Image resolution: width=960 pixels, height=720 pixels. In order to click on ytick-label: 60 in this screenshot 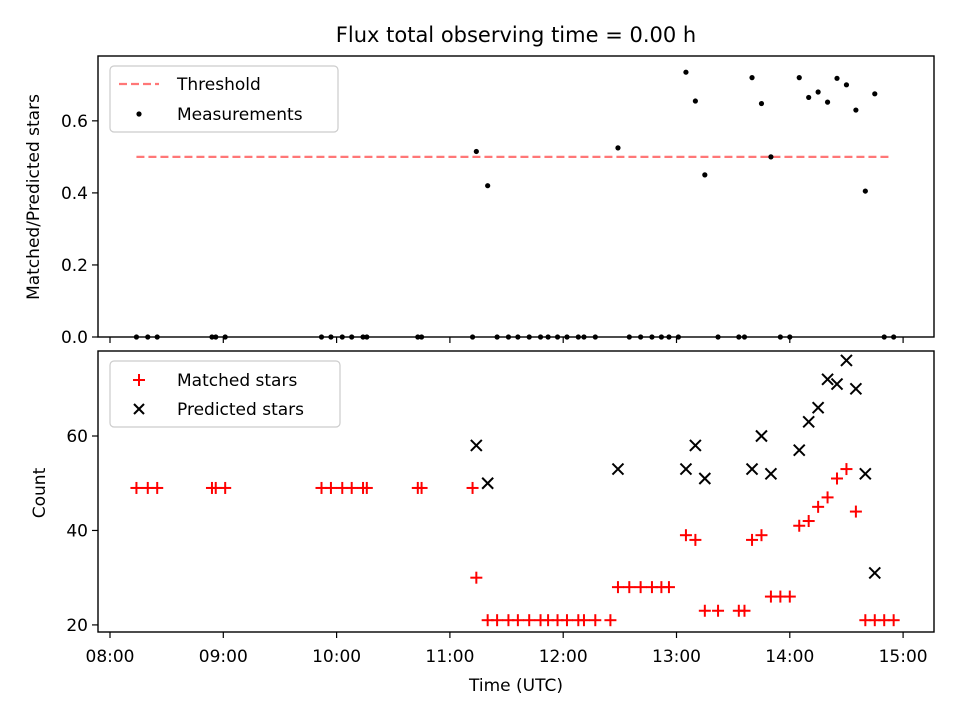, I will do `click(77, 437)`.